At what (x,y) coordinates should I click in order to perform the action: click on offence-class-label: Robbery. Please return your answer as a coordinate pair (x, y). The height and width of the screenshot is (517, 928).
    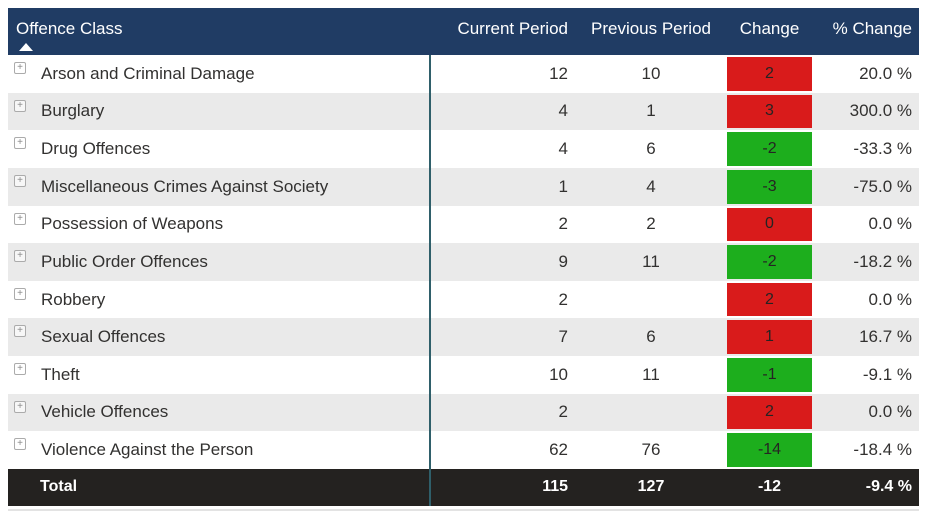
    Looking at the image, I should click on (73, 299).